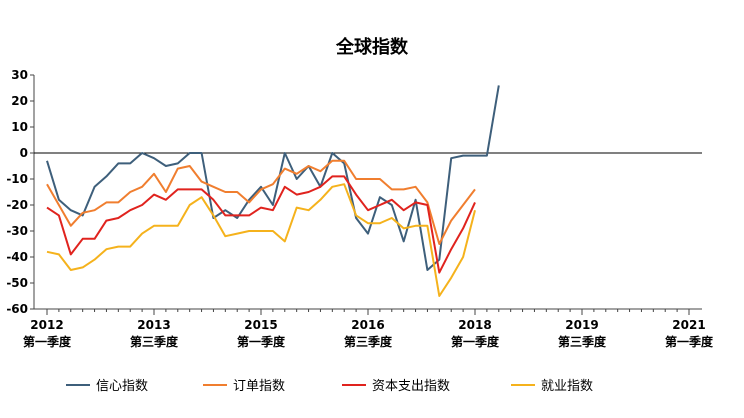  Describe the element at coordinates (19, 75) in the screenshot. I see `y-tick-label: 30` at that location.